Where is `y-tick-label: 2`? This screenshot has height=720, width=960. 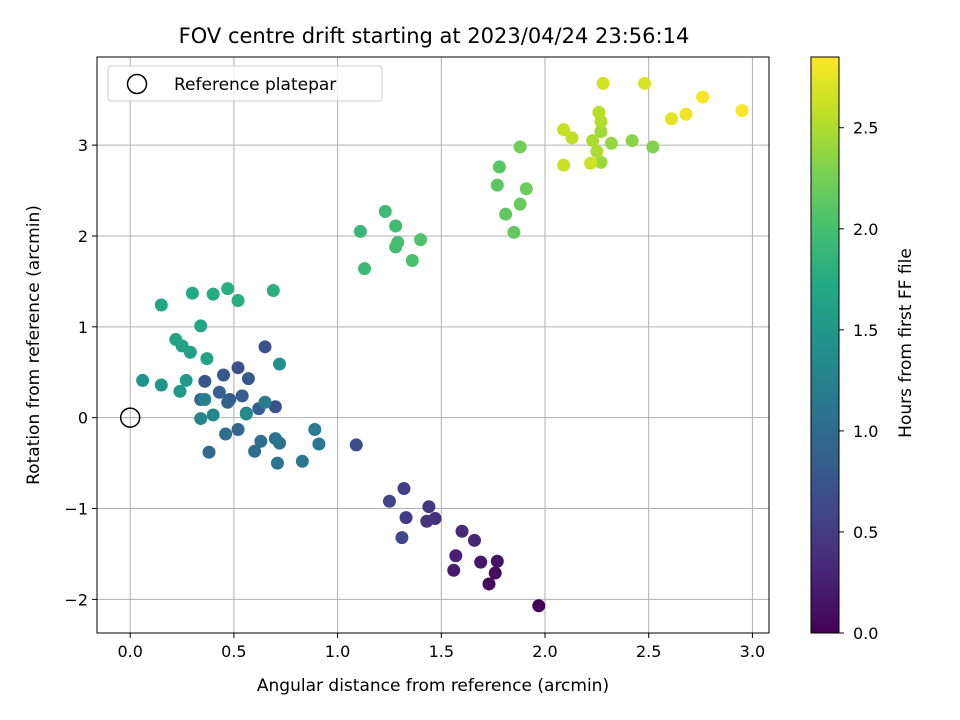
y-tick-label: 2 is located at coordinates (83, 236).